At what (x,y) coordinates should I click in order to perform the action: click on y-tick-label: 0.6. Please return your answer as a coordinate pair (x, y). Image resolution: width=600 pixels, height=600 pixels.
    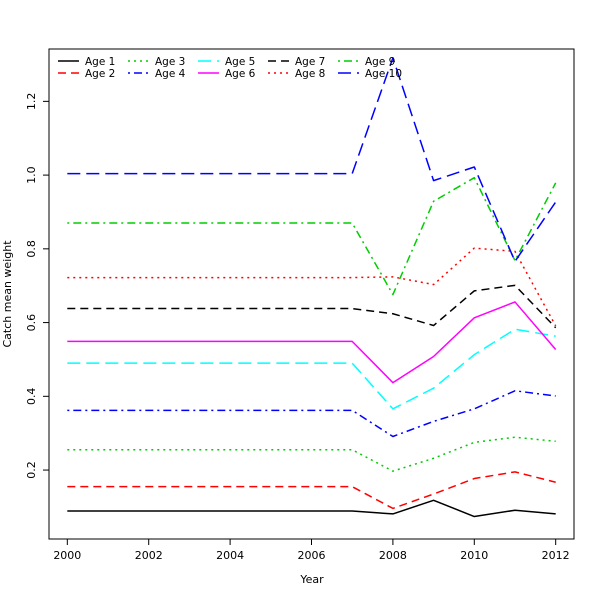
    Looking at the image, I should click on (31, 323).